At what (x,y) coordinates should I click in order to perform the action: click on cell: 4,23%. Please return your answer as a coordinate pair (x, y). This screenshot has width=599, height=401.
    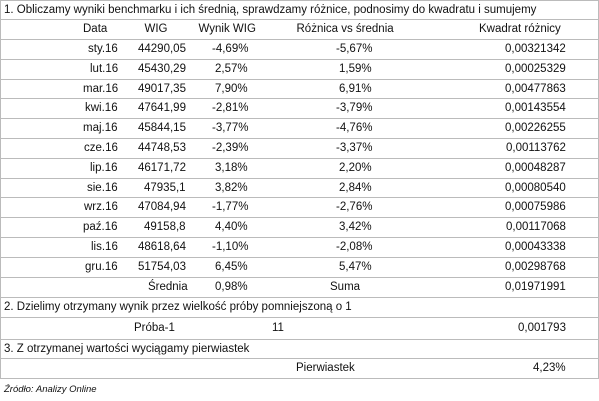
    Looking at the image, I should click on (549, 368).